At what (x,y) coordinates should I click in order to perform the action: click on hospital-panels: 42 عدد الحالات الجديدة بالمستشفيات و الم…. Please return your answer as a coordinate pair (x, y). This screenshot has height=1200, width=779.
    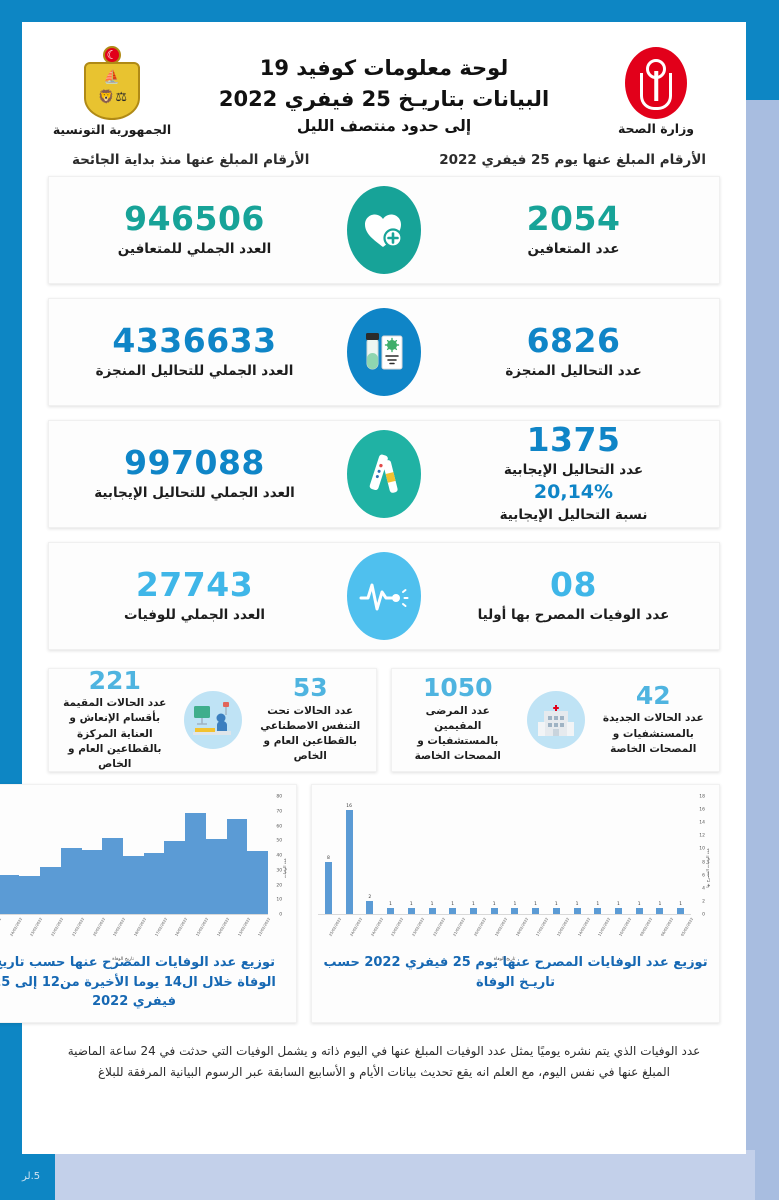
    Looking at the image, I should click on (384, 718).